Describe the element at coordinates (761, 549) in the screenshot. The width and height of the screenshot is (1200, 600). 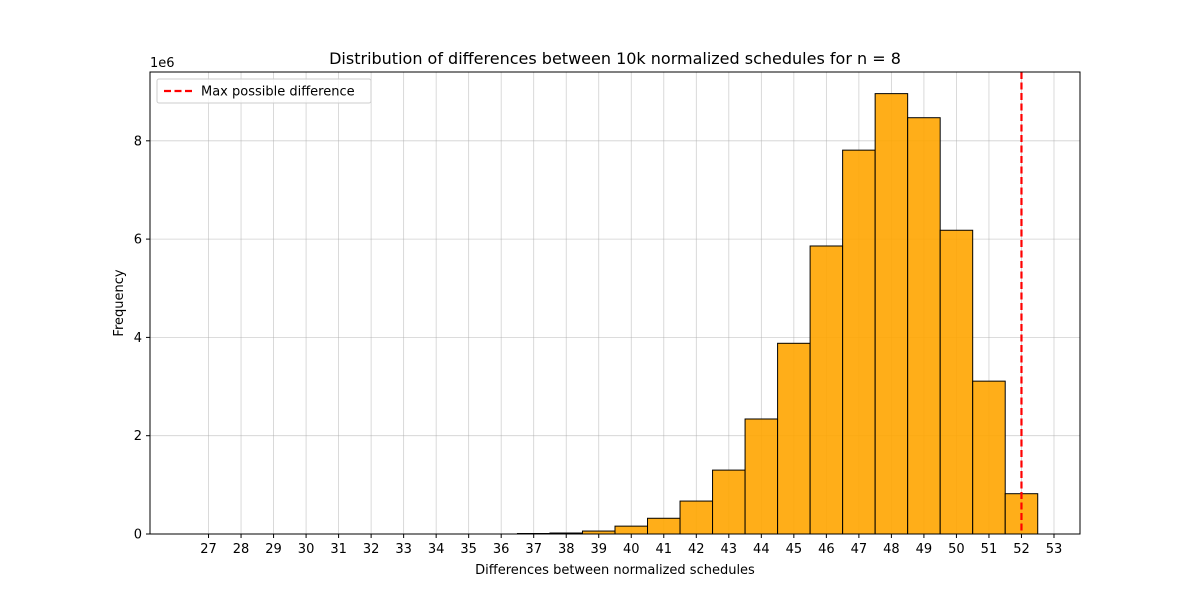
I see `x-tick-label: 44` at that location.